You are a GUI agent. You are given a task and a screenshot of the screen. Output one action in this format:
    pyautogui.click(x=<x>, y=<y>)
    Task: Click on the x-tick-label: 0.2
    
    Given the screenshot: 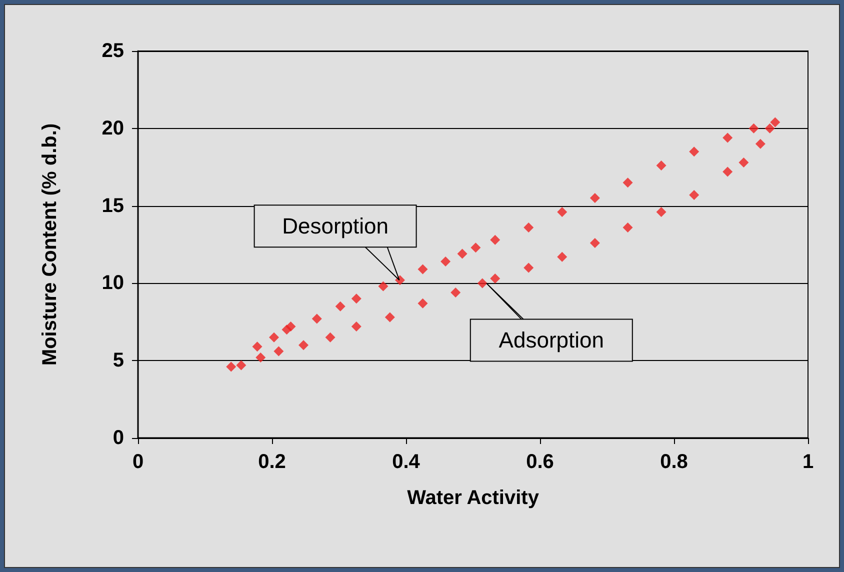 What is the action you would take?
    pyautogui.click(x=272, y=462)
    